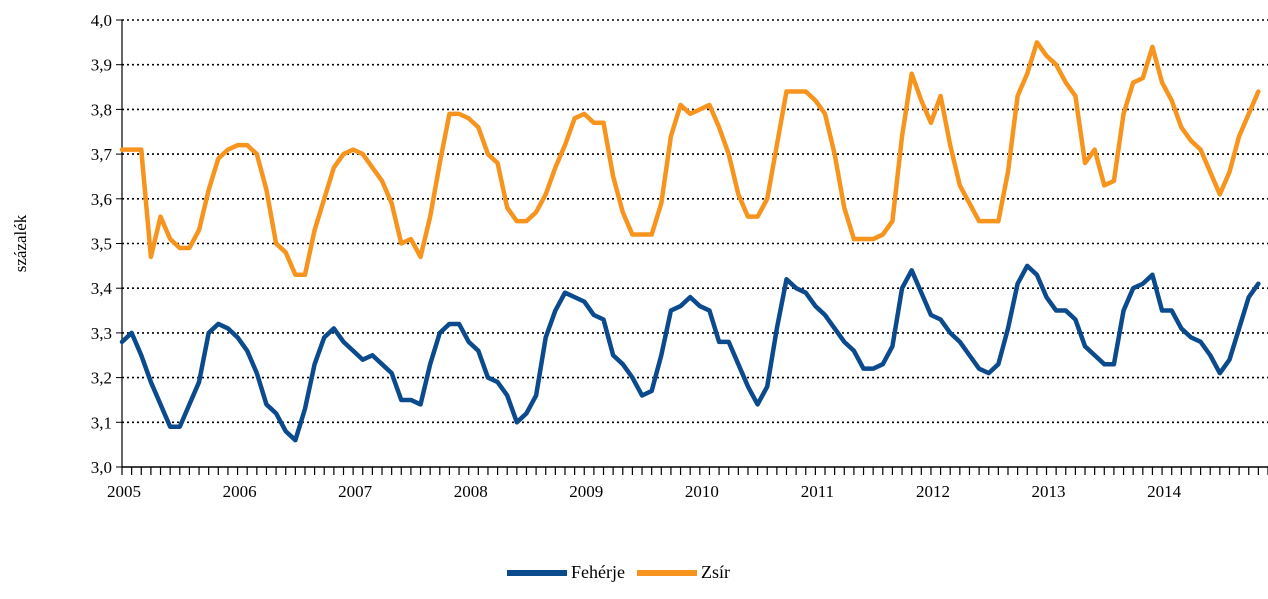  I want to click on y-tick-label: 3,1, so click(101, 422).